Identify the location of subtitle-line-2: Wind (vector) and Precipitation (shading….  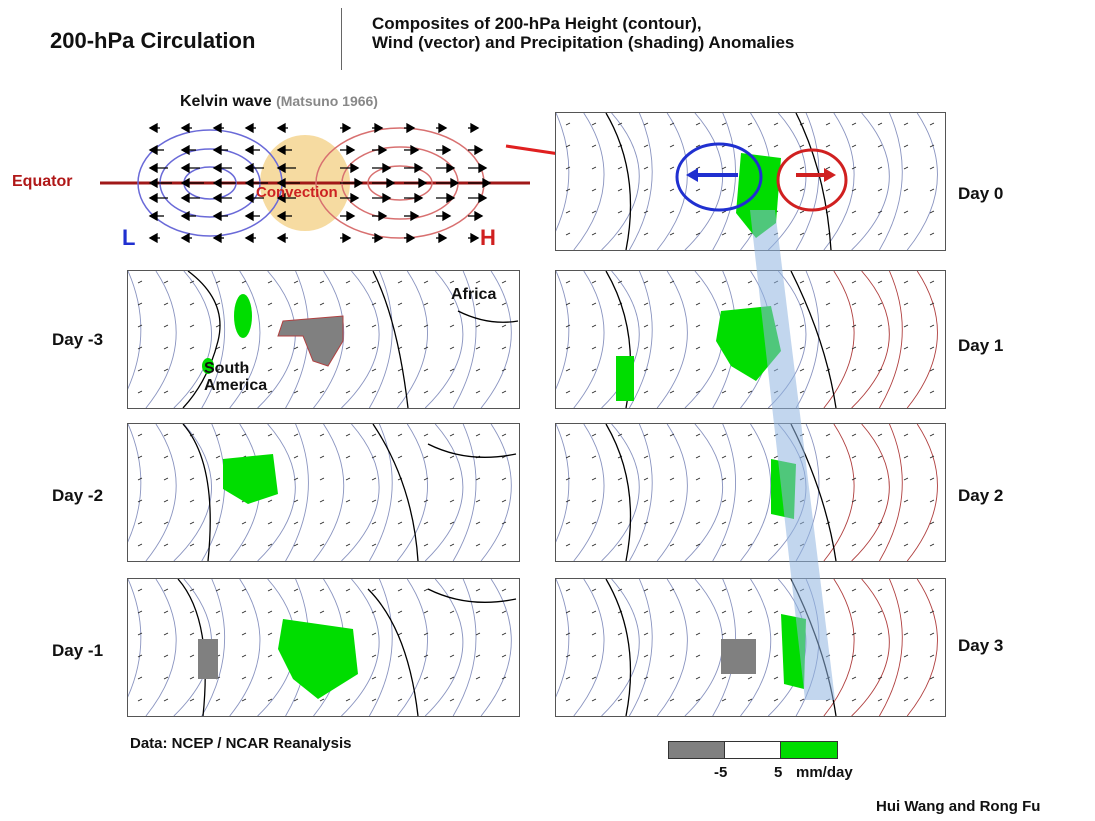
(583, 42).